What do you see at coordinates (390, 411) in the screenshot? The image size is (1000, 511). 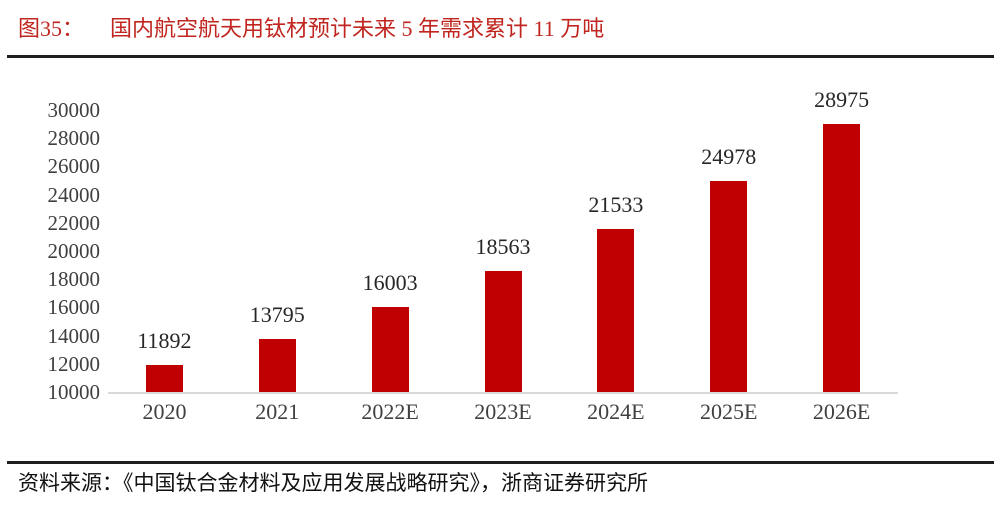 I see `x-category-label: 2022E` at bounding box center [390, 411].